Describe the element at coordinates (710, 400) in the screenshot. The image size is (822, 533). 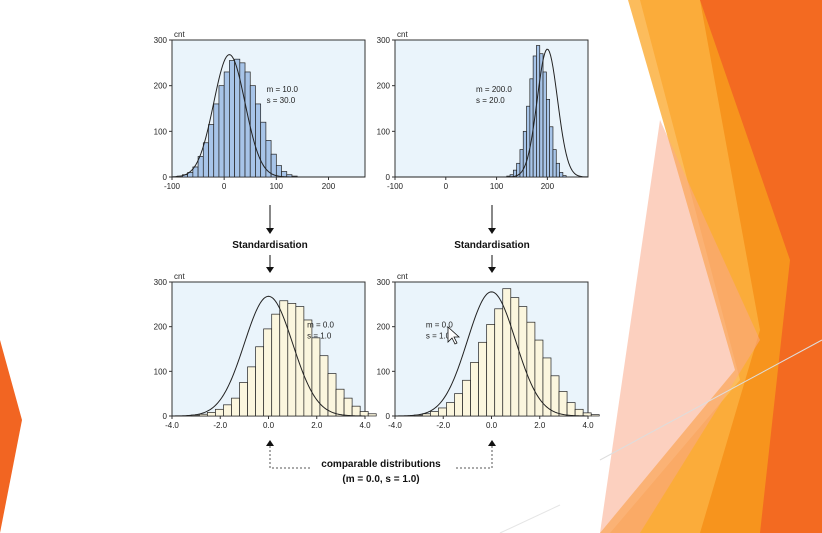
I see `decor-line` at that location.